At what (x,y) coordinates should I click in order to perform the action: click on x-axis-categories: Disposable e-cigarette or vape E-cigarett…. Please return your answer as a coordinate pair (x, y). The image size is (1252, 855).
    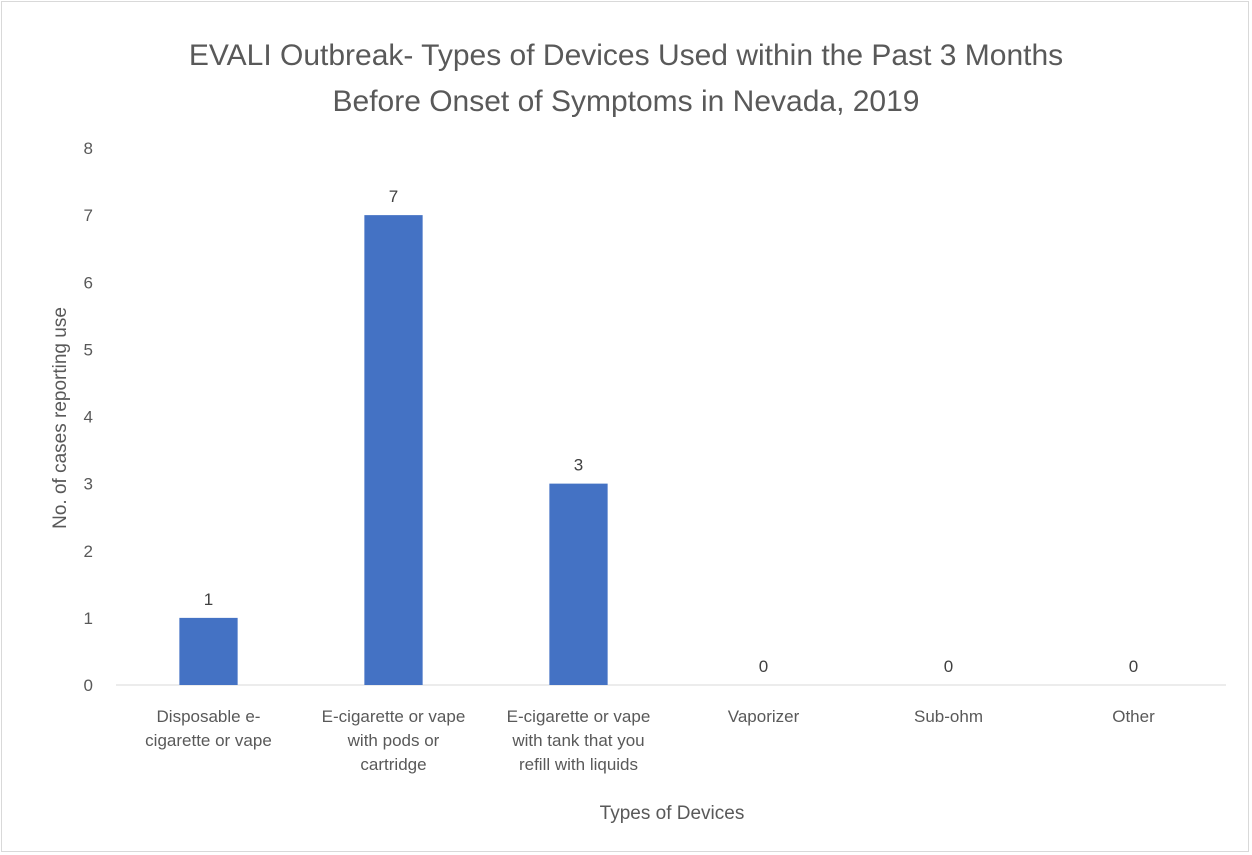
    Looking at the image, I should click on (650, 740).